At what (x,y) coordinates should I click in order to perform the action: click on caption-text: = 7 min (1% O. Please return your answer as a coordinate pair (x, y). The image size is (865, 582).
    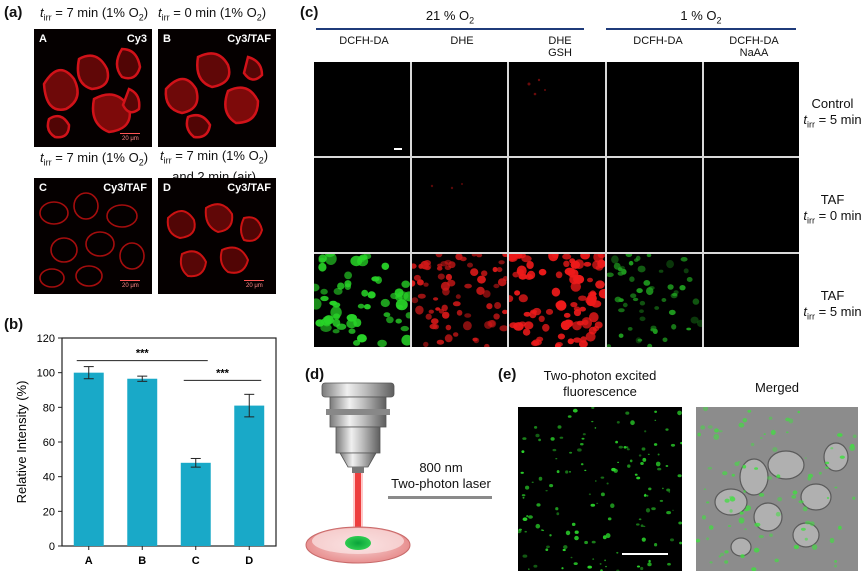
    Looking at the image, I should click on (95, 12).